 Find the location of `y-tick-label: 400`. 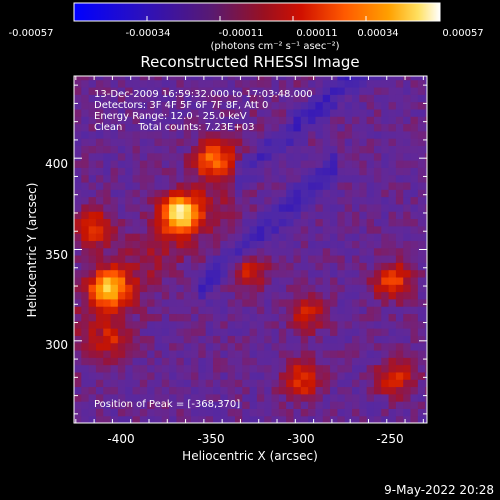

y-tick-label: 400 is located at coordinates (56, 164).